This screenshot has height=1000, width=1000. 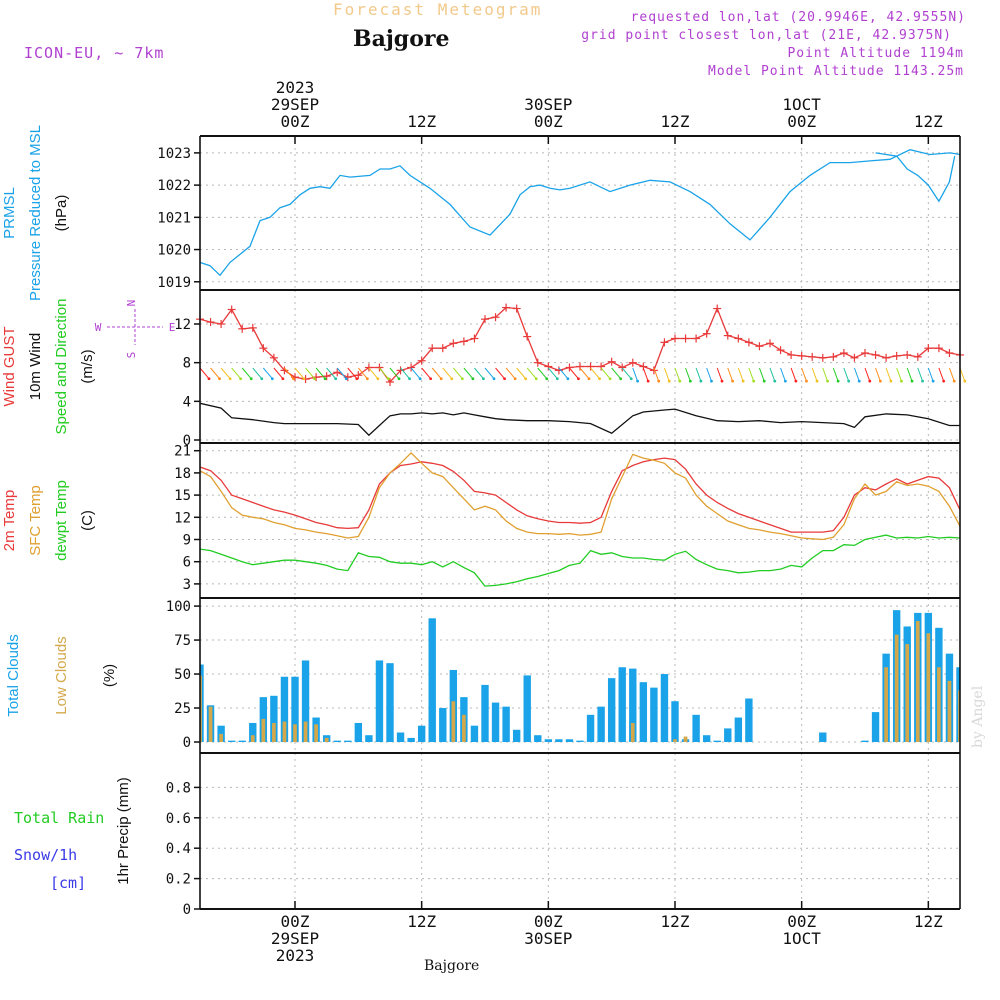 What do you see at coordinates (45, 855) in the screenshot?
I see `snow-label: Snow/1h` at bounding box center [45, 855].